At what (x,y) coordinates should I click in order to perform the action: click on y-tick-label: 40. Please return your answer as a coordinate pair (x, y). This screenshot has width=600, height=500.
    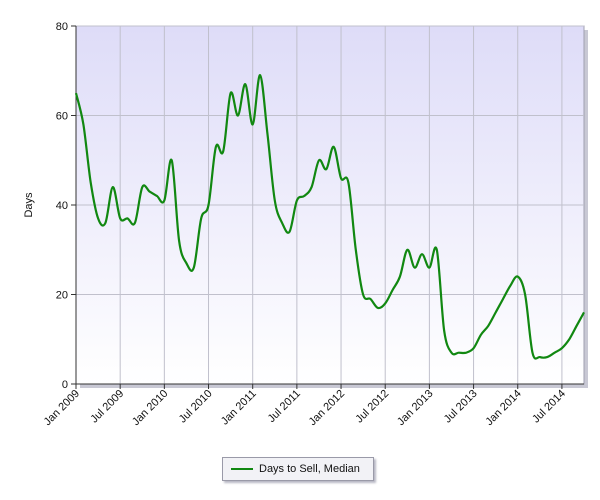
    Looking at the image, I should click on (62, 206).